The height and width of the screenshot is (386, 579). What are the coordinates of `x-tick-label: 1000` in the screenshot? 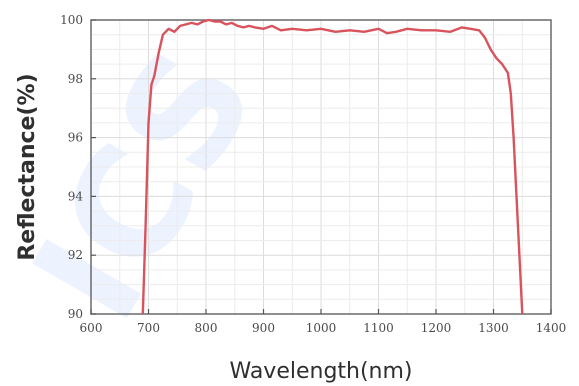 It's located at (321, 328).